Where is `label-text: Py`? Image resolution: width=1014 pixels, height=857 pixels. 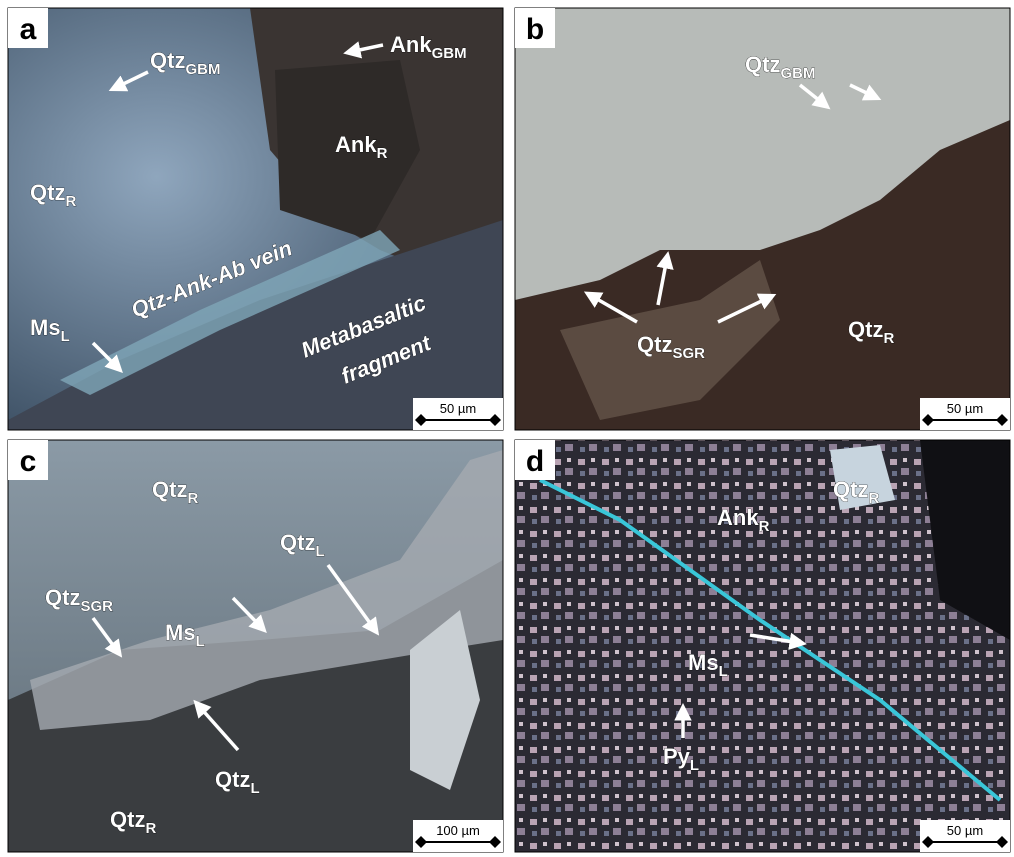
label-text: Py is located at coordinates (677, 756).